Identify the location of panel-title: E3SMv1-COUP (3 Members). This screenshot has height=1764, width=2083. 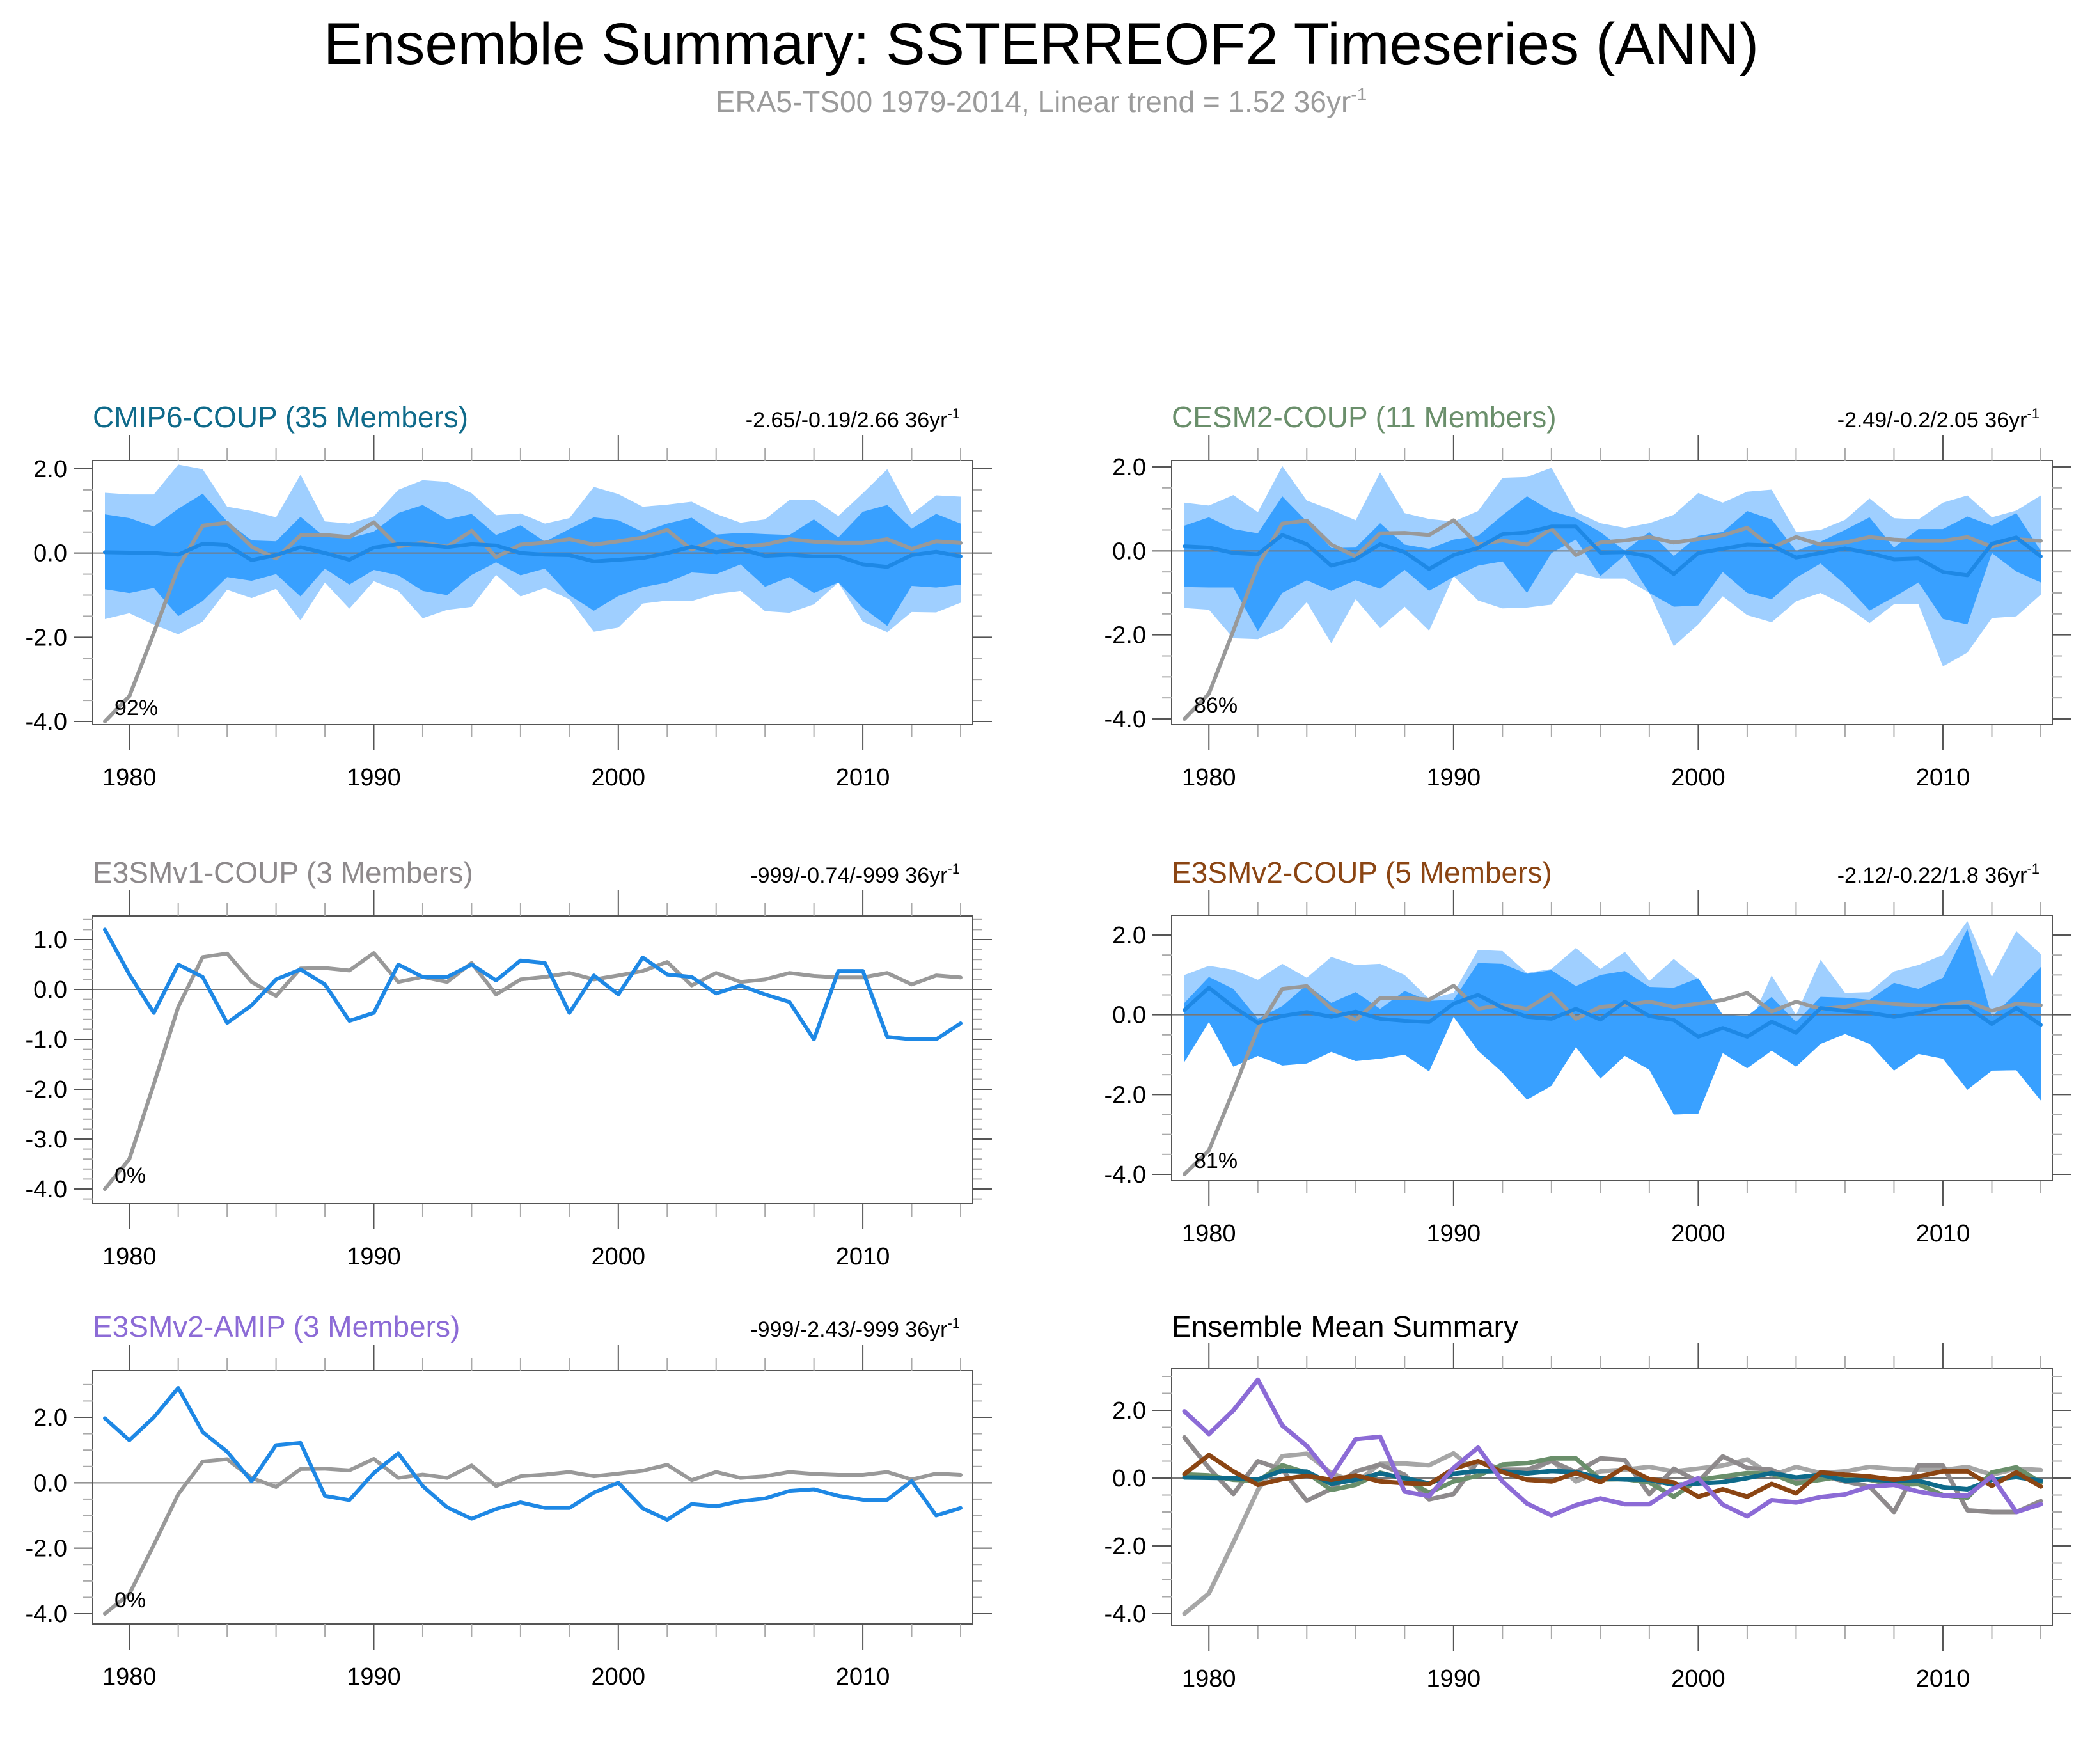
(283, 872).